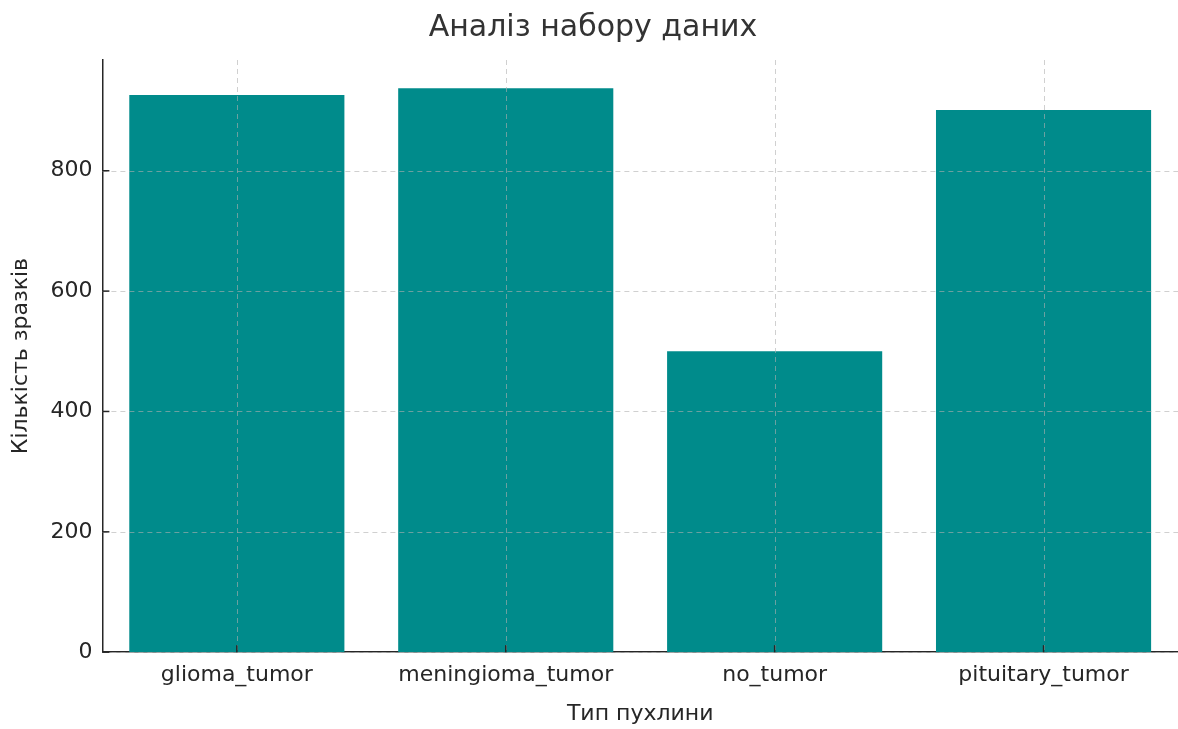  What do you see at coordinates (775, 674) in the screenshot?
I see `x-tick-label: no_tumor` at bounding box center [775, 674].